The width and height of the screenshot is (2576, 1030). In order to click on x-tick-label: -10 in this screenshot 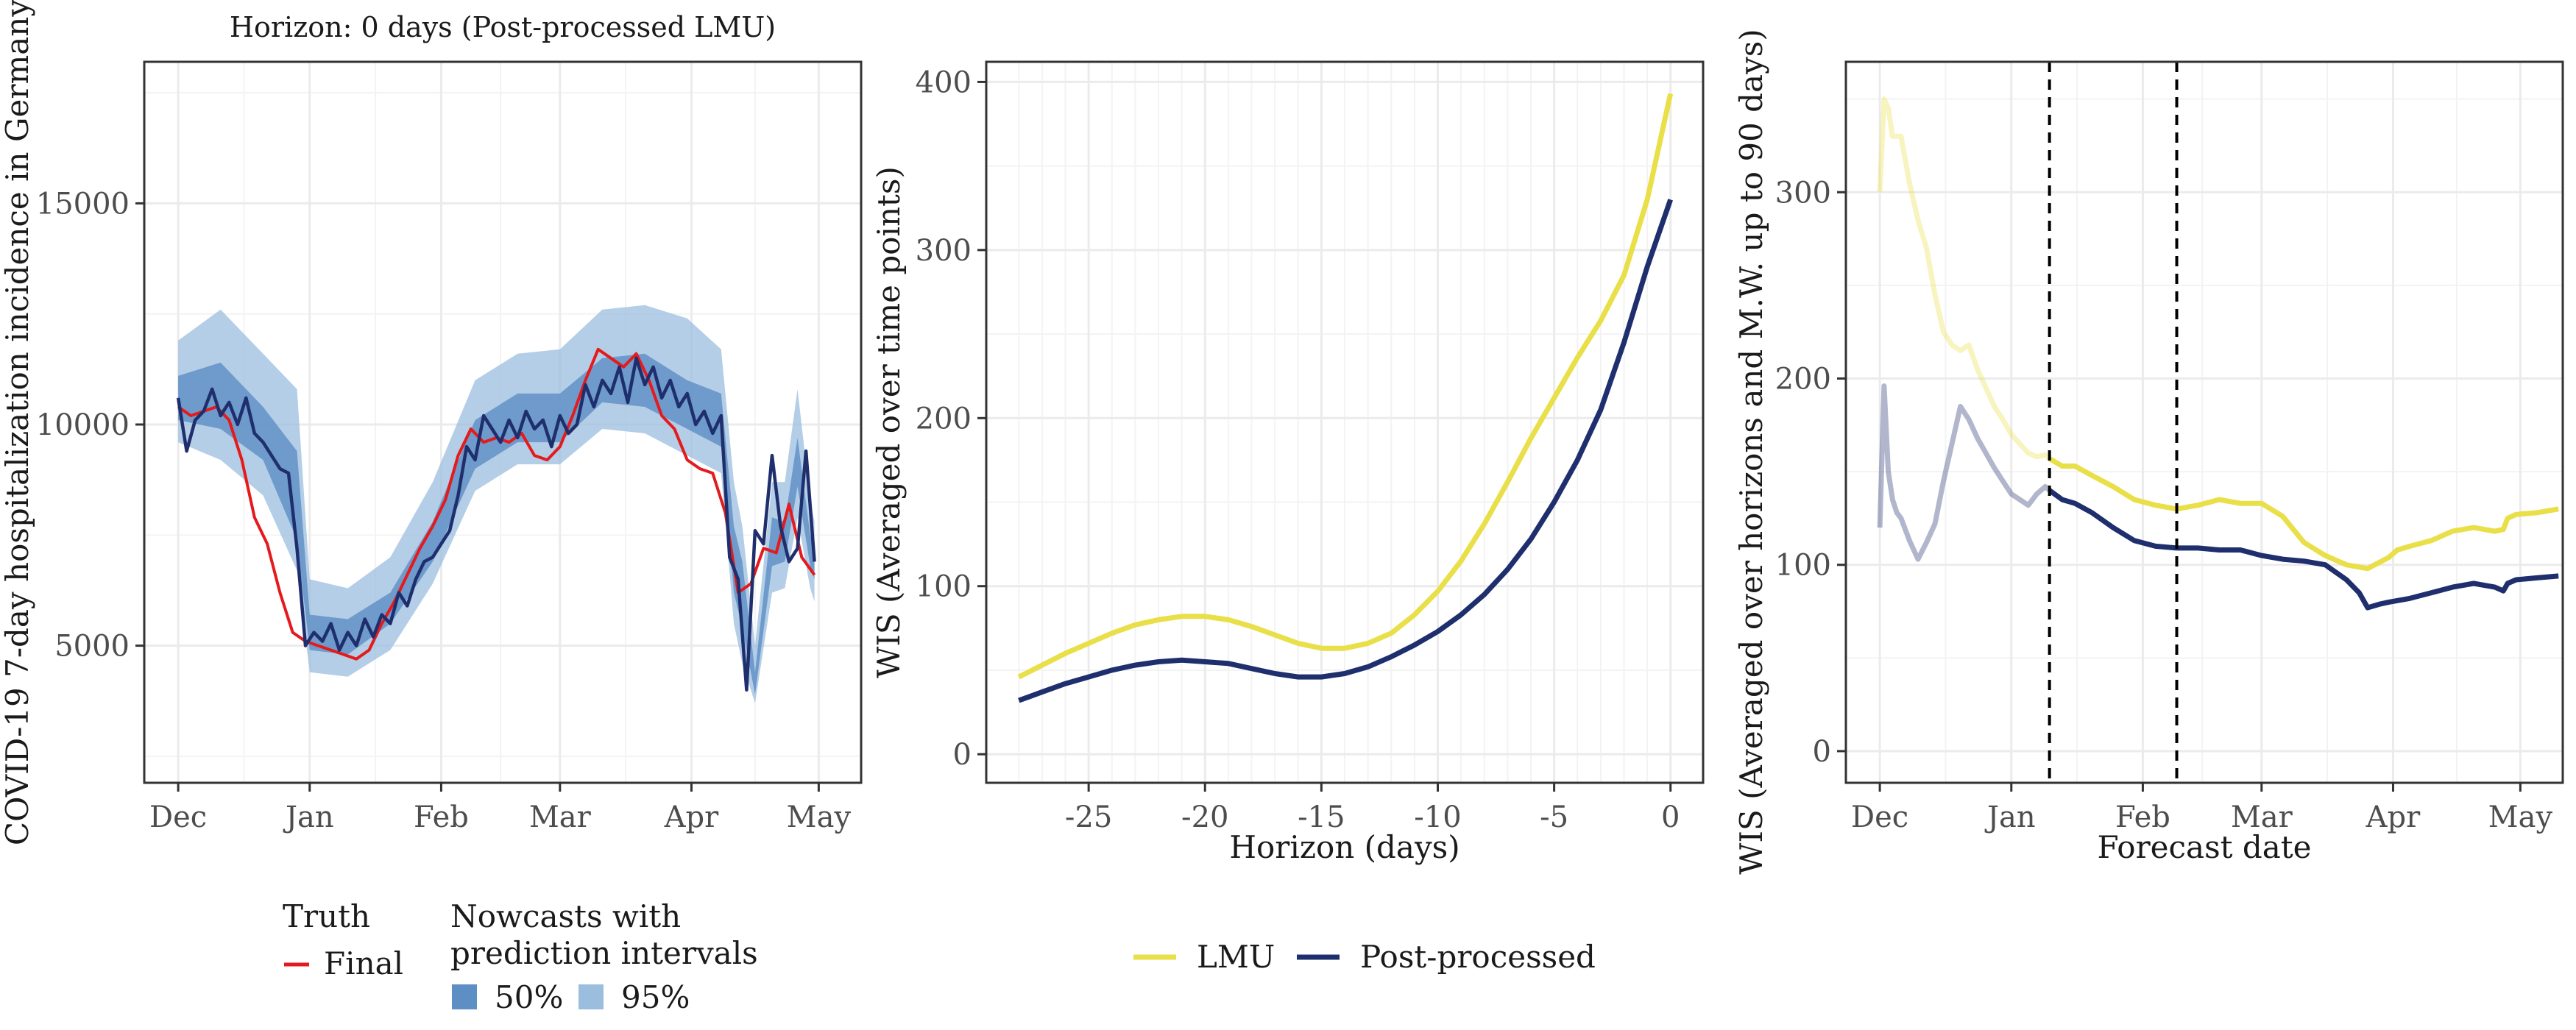, I will do `click(1437, 817)`.